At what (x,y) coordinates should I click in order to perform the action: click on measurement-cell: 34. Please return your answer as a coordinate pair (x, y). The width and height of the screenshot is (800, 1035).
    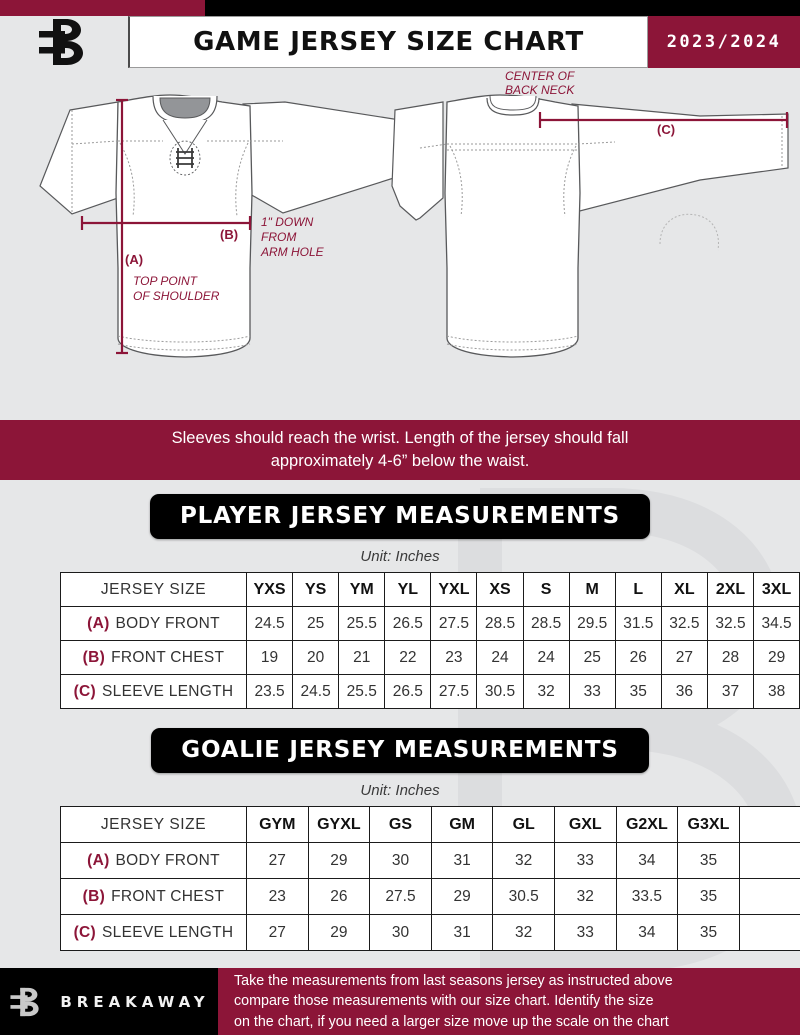
    Looking at the image, I should click on (647, 860).